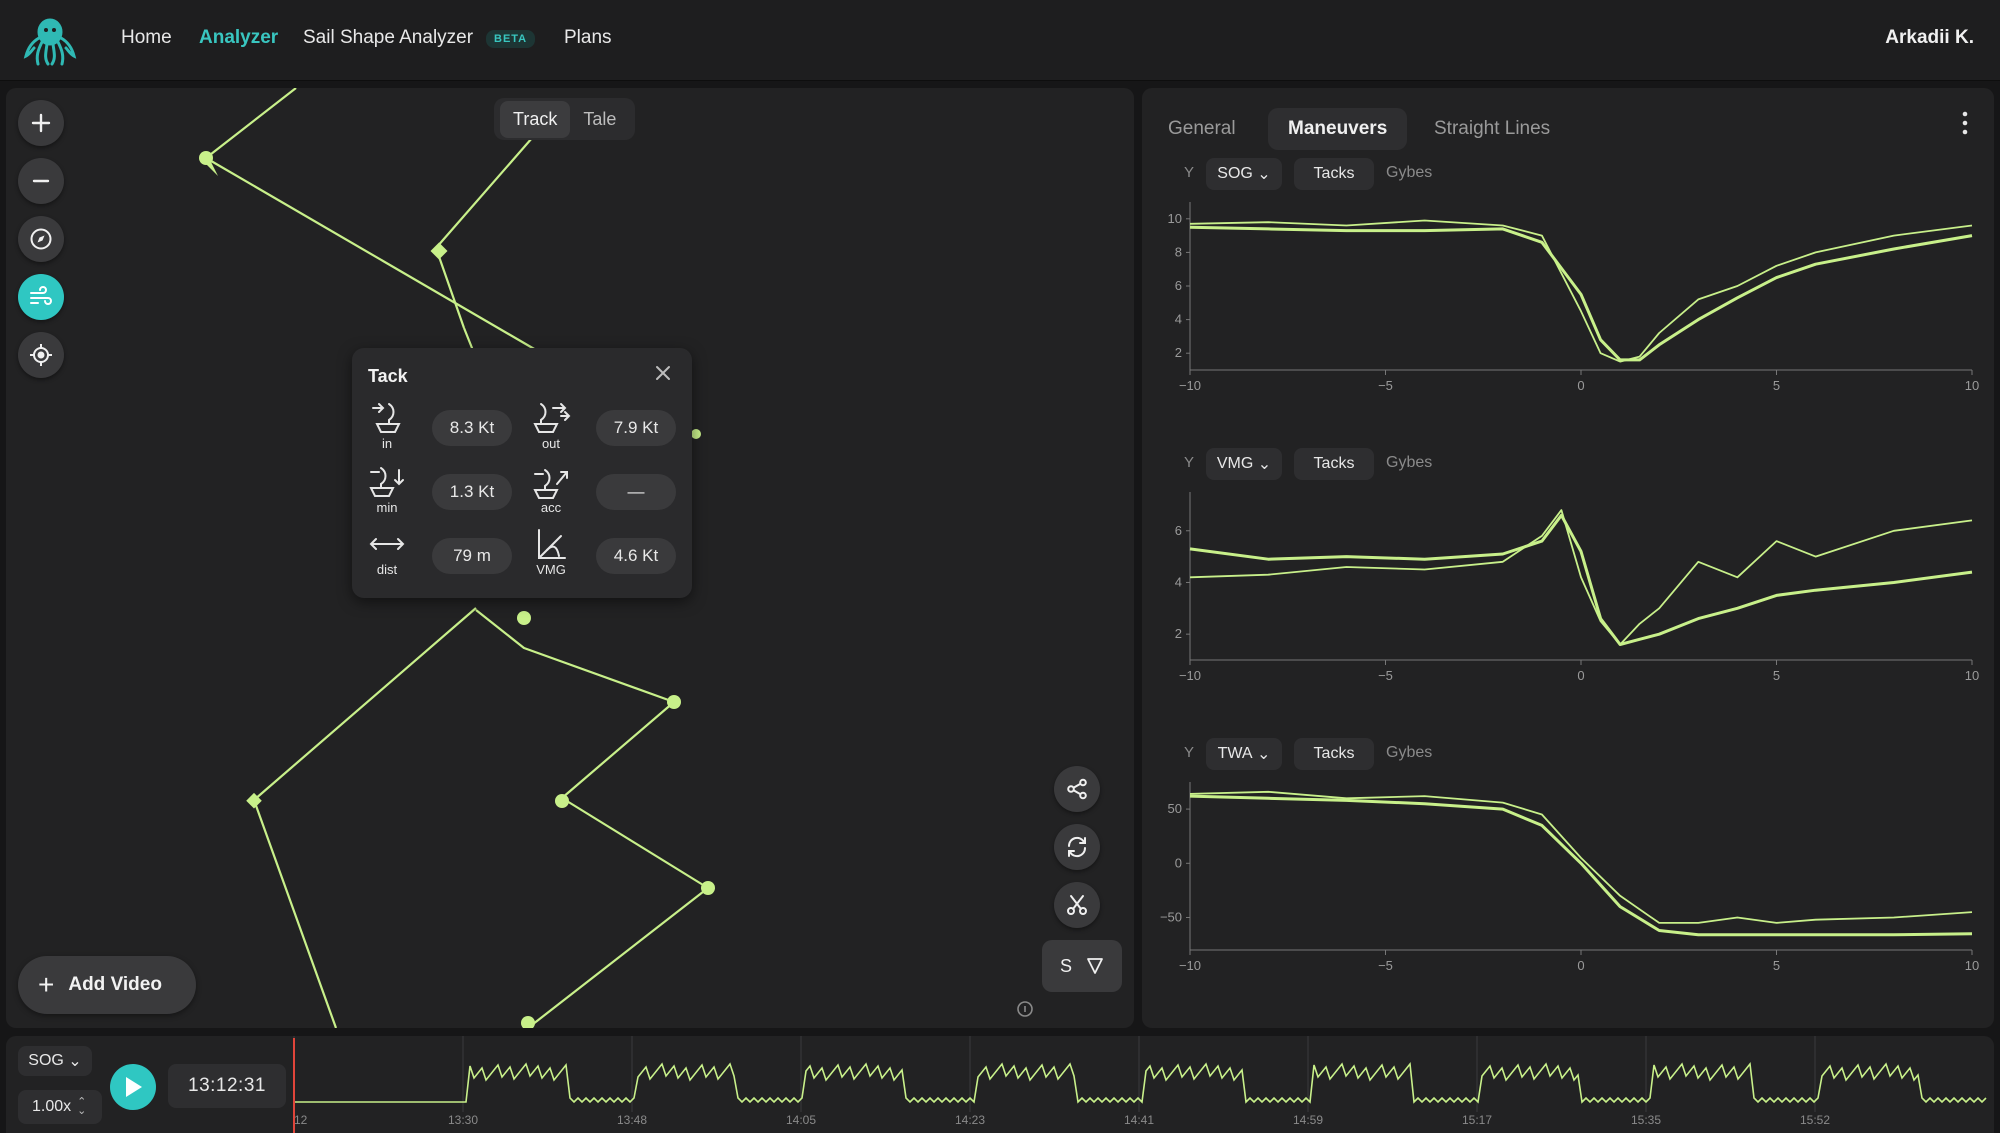 The image size is (2000, 1133). I want to click on timeline-tick-label: 15:35, so click(1646, 1120).